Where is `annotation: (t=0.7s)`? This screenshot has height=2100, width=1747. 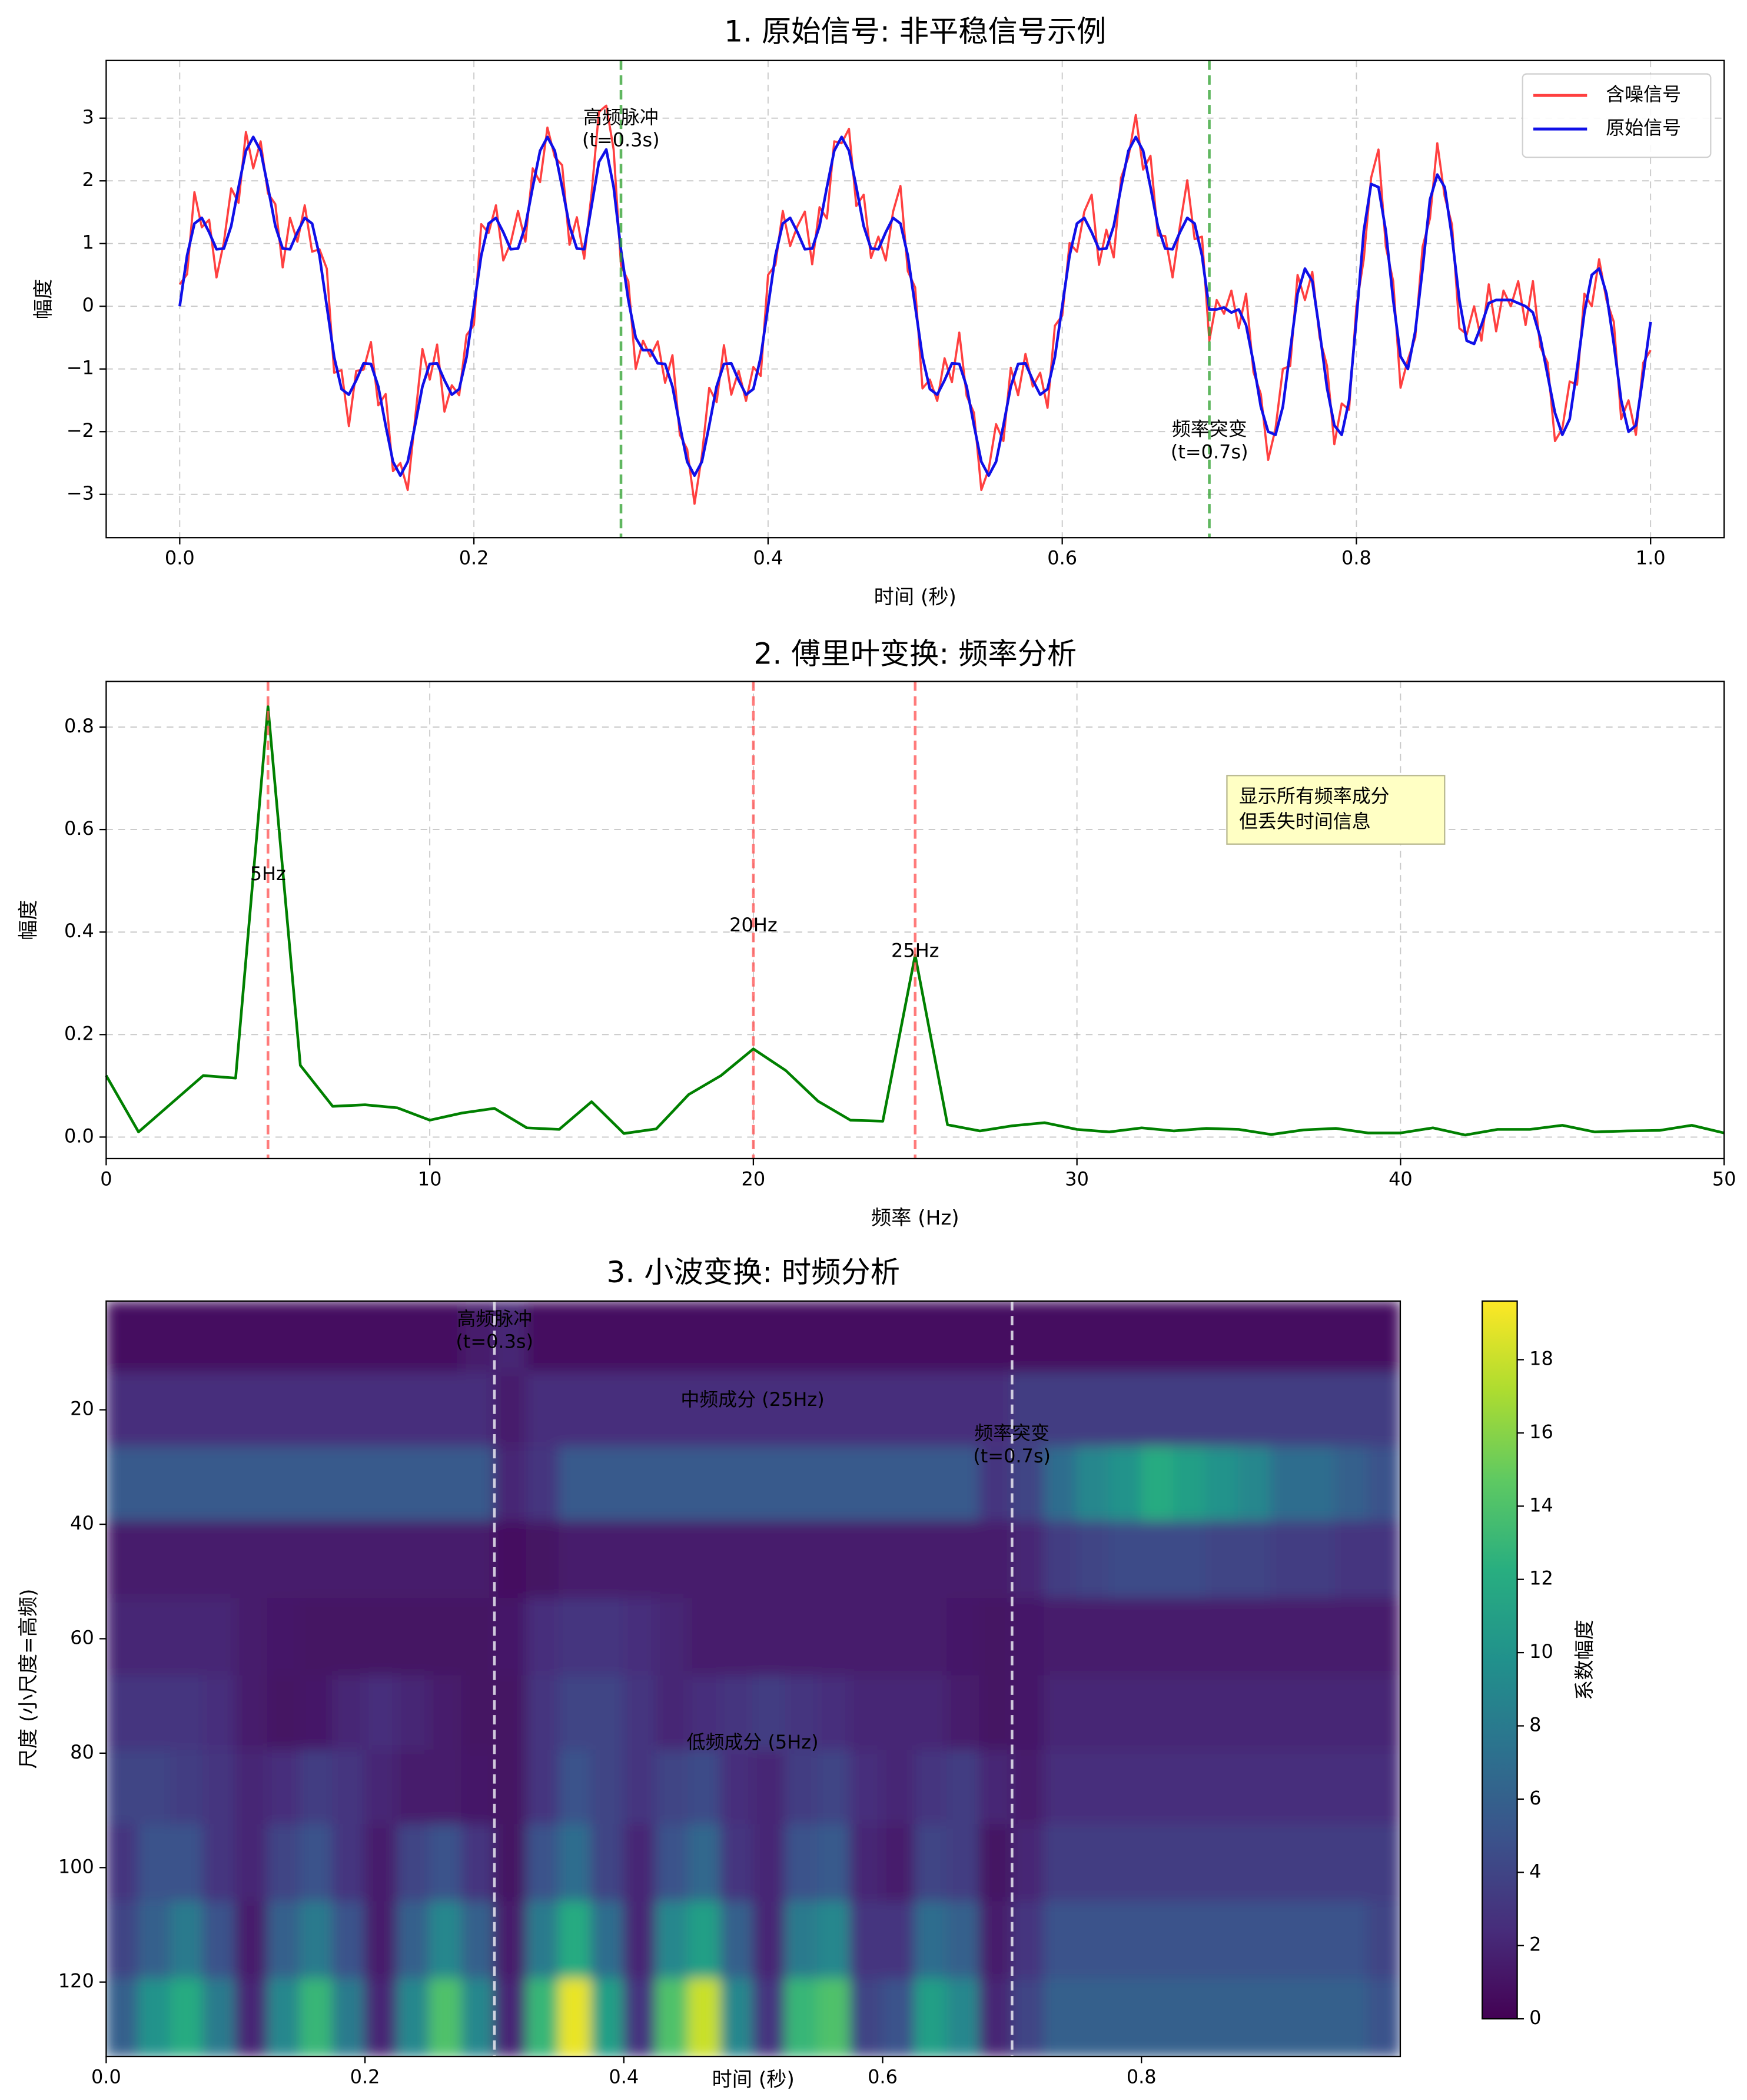 annotation: (t=0.7s) is located at coordinates (1012, 1456).